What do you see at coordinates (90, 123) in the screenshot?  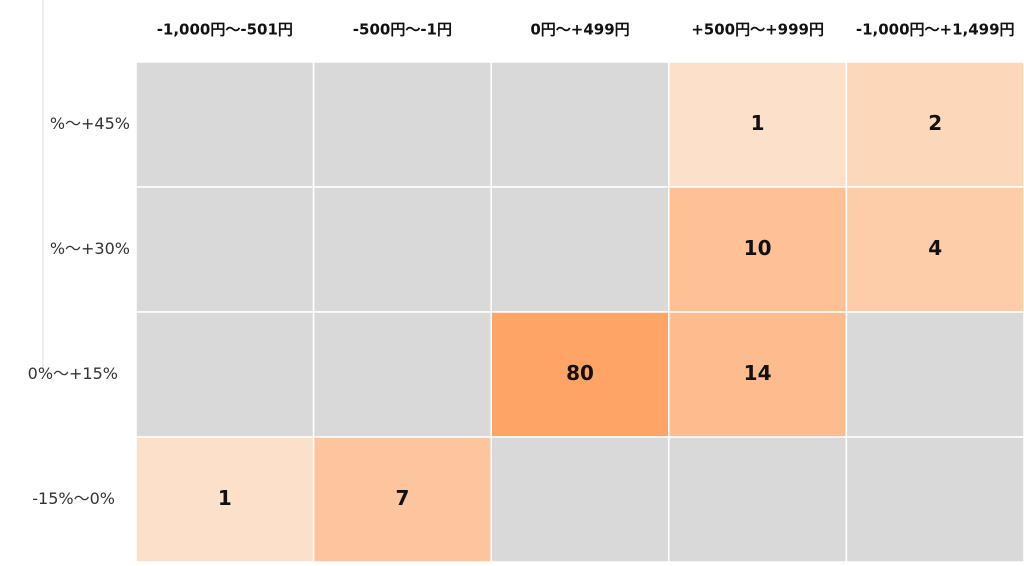 I see `row-label: %～+45%` at bounding box center [90, 123].